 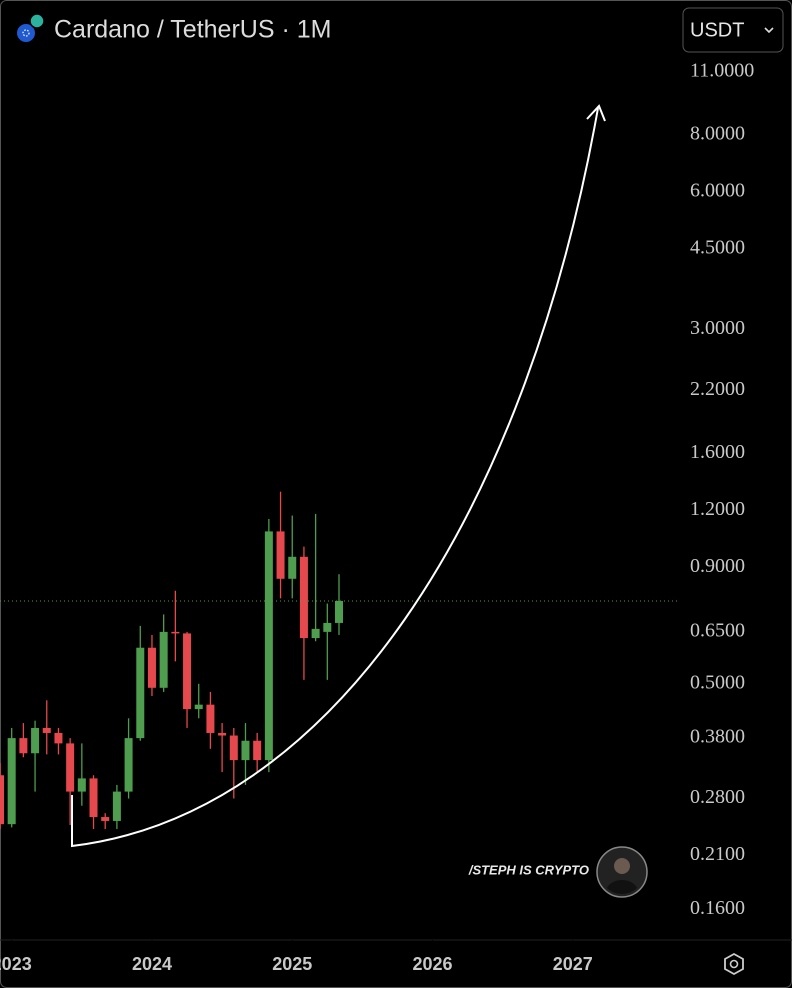 I want to click on avatar-body, so click(x=622, y=887).